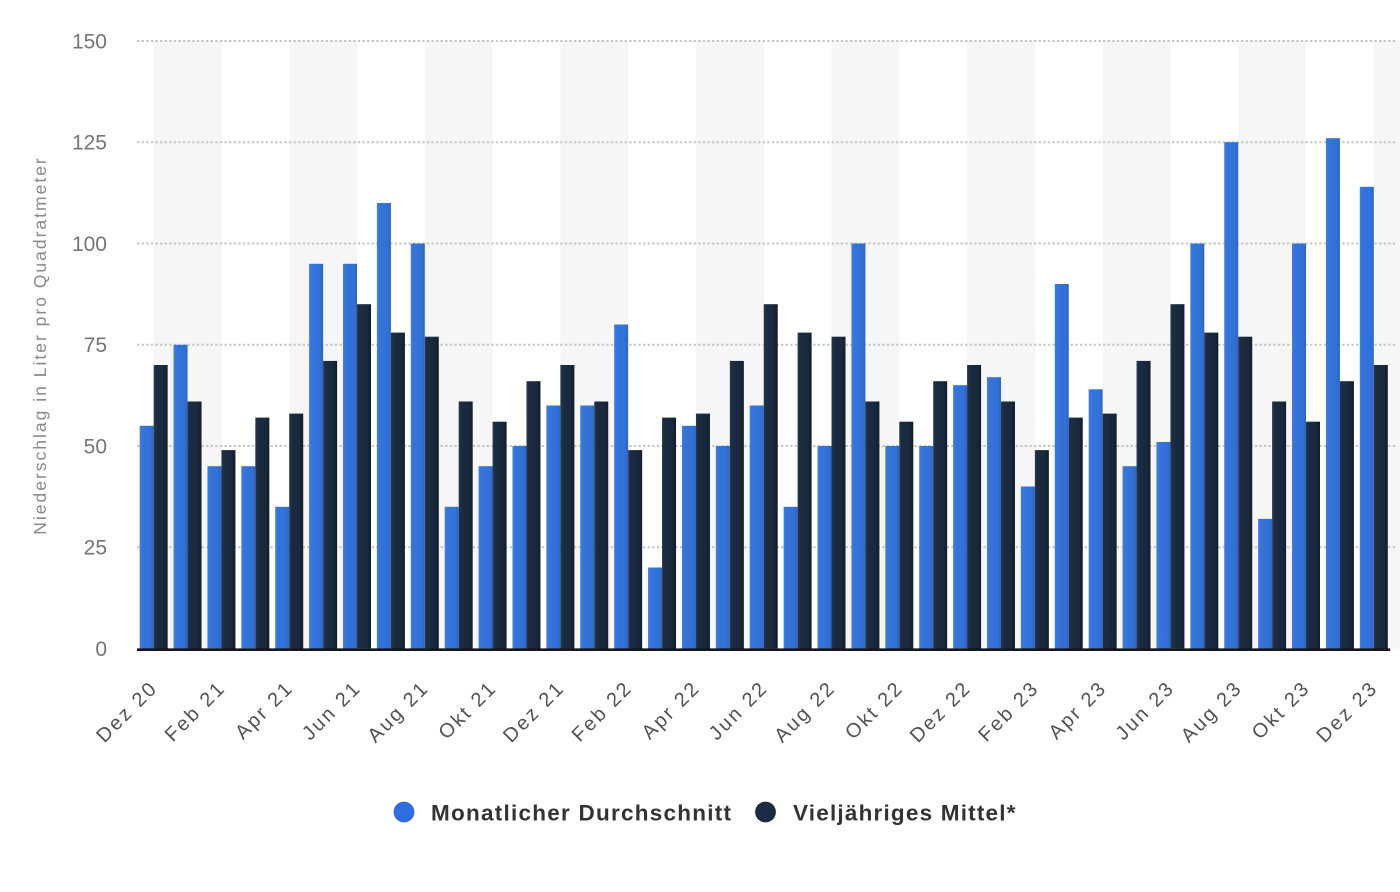  What do you see at coordinates (101, 649) in the screenshot?
I see `svg-text: 0` at bounding box center [101, 649].